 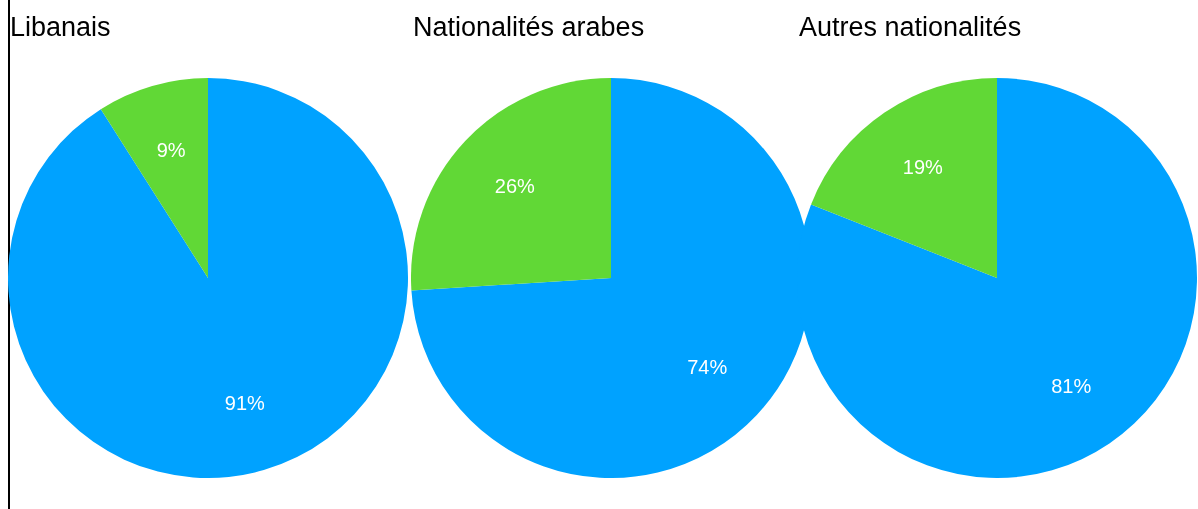 What do you see at coordinates (245, 403) in the screenshot?
I see `data-label: 91%` at bounding box center [245, 403].